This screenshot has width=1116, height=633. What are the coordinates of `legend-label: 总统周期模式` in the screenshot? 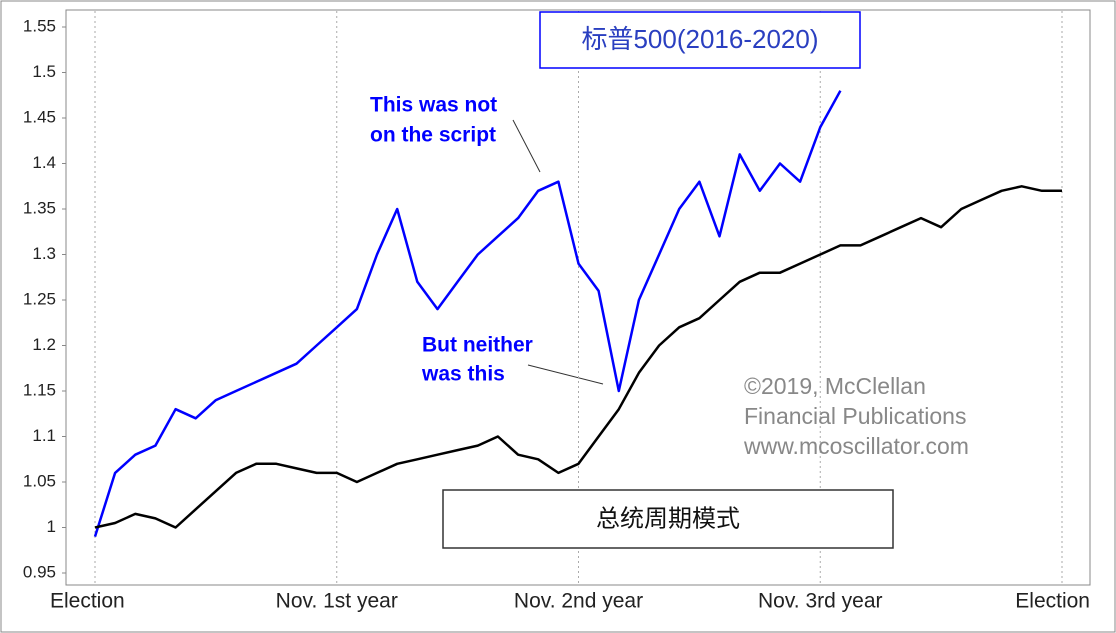 It's located at (668, 518).